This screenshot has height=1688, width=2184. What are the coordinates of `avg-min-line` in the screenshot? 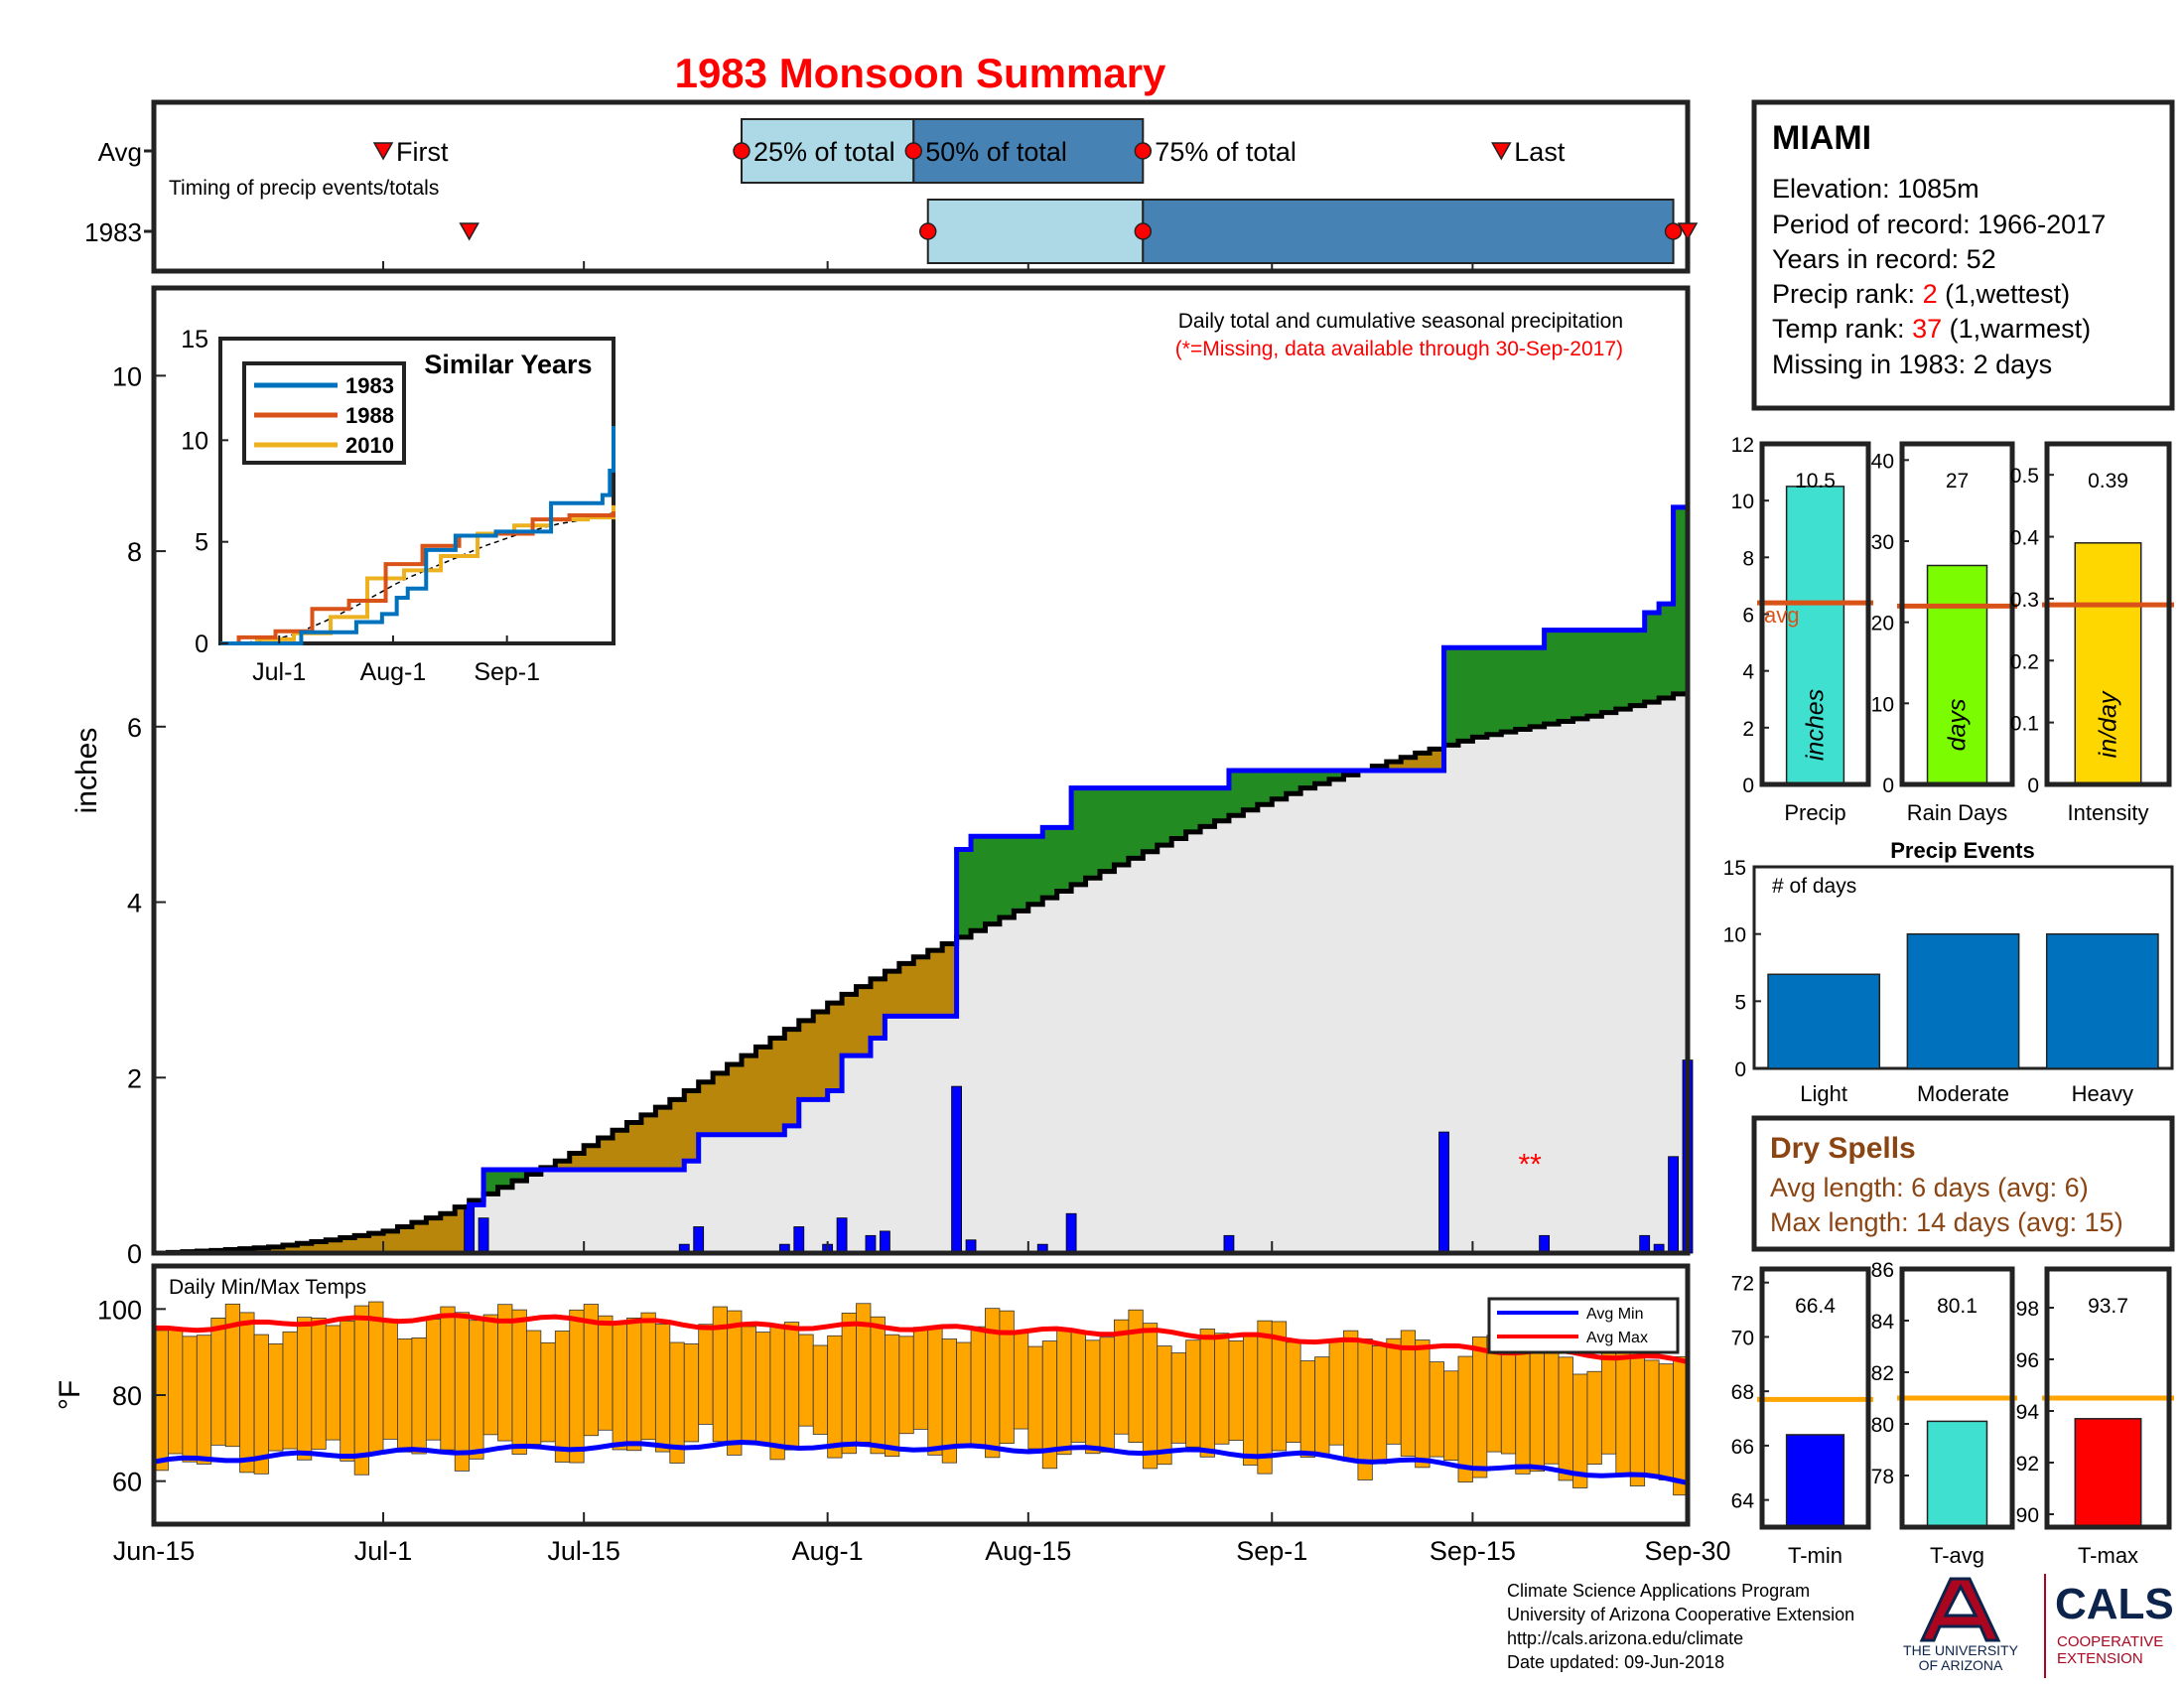 It's located at (921, 1462).